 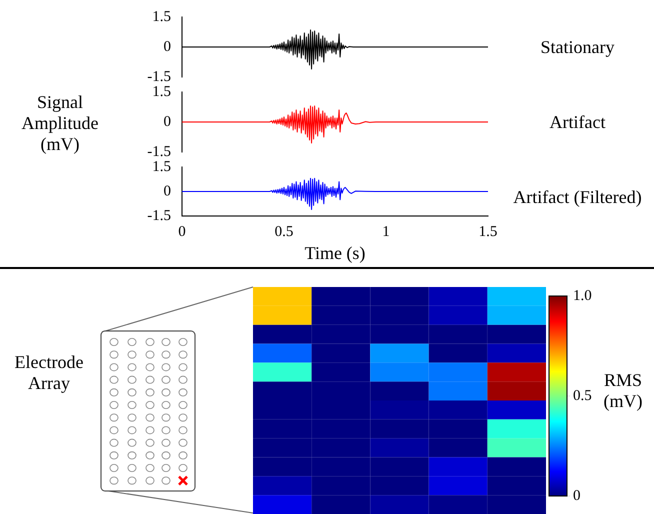 What do you see at coordinates (582, 396) in the screenshot?
I see `color-bar-label: 0.5` at bounding box center [582, 396].